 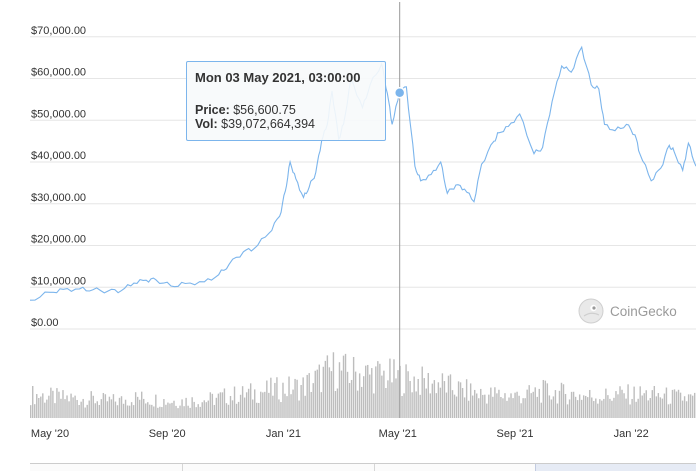 What do you see at coordinates (212, 110) in the screenshot?
I see `tooltip-price-label: Price:` at bounding box center [212, 110].